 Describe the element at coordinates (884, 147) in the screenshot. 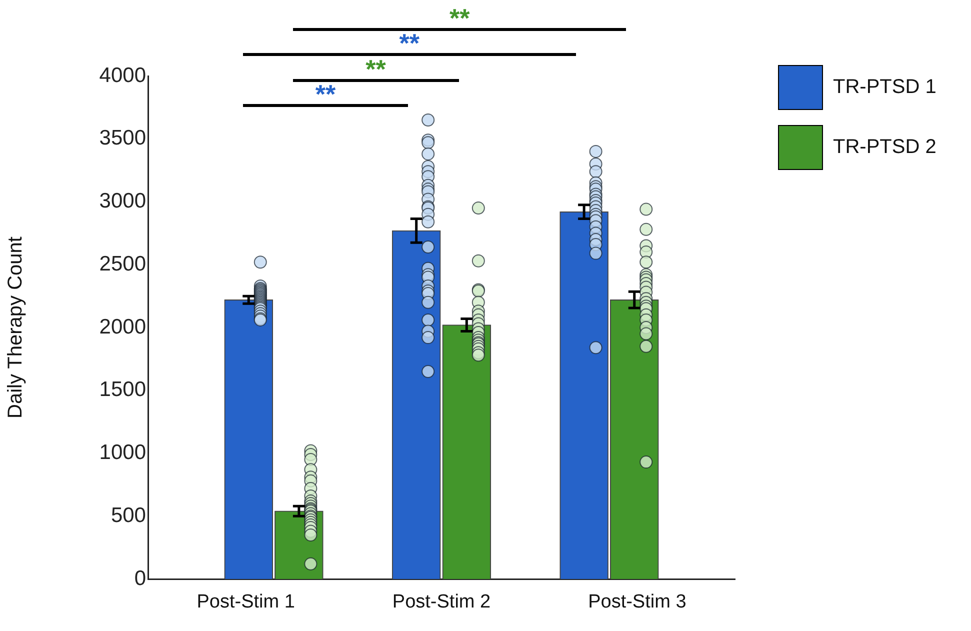

I see `legend-label: TR-PTSD 2` at that location.